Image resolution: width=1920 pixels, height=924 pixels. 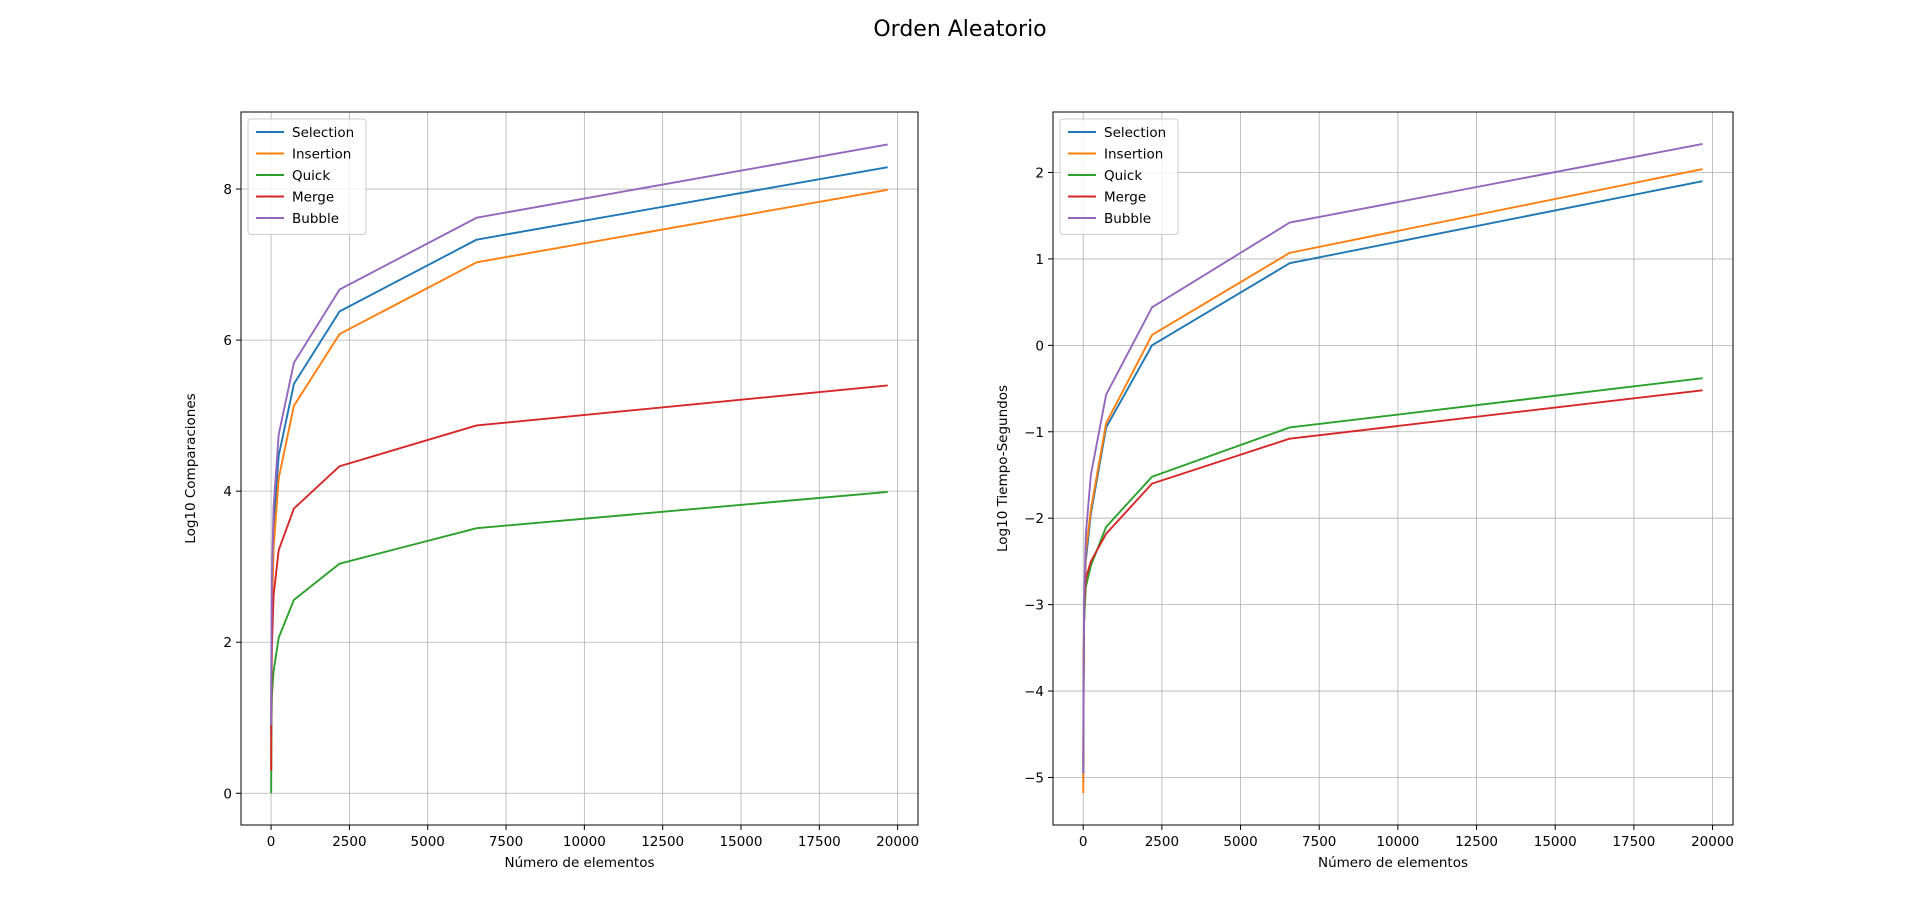 What do you see at coordinates (959, 29) in the screenshot?
I see `figure-title: Orden Aleatorio` at bounding box center [959, 29].